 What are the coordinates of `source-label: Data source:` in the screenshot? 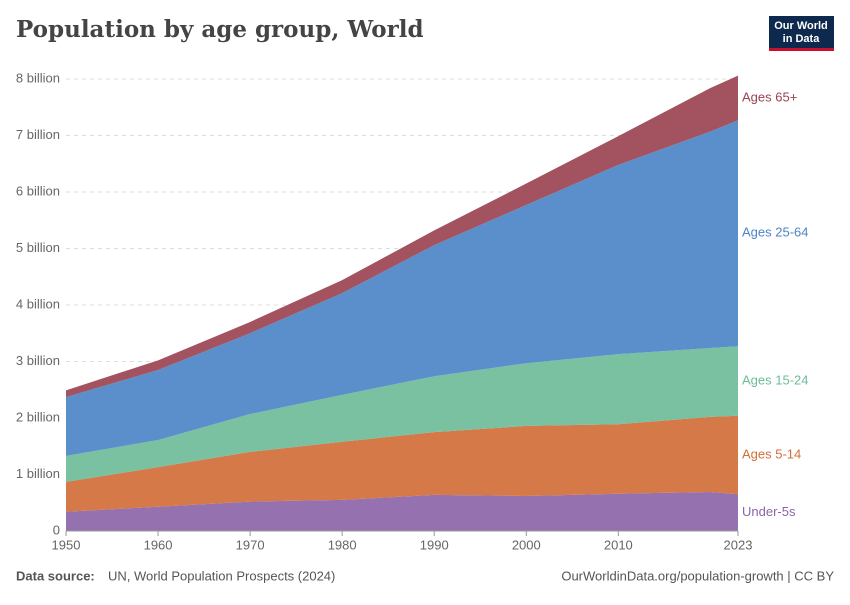 It's located at (55, 575).